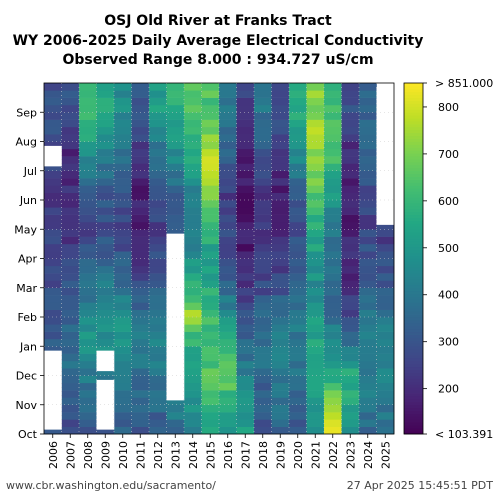 Image resolution: width=500 pixels, height=500 pixels. What do you see at coordinates (228, 455) in the screenshot?
I see `x-tick-label-2016: 2016` at bounding box center [228, 455].